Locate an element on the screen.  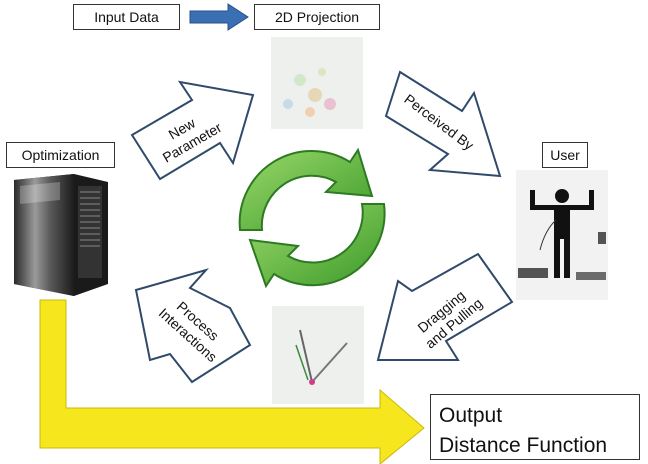
user-box: User is located at coordinates (565, 155).